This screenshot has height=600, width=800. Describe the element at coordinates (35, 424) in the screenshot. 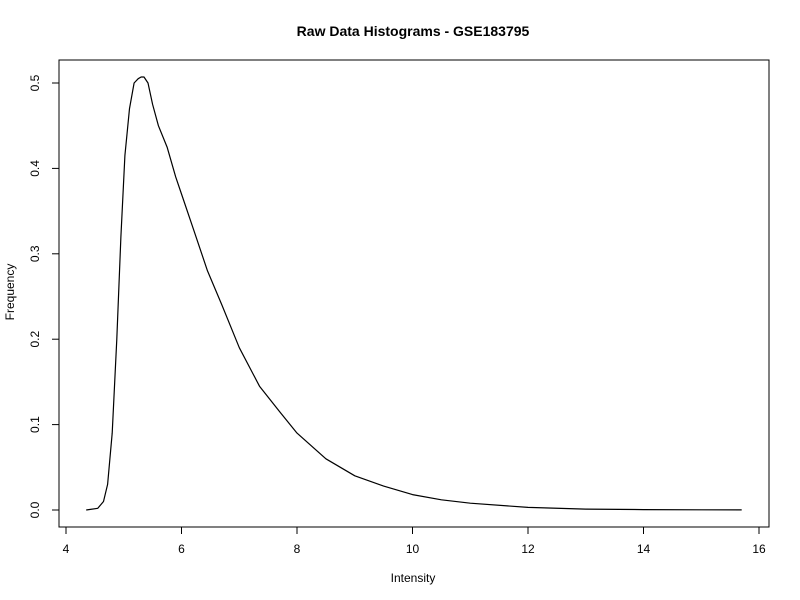

I see `y-tick-label: 0.1` at that location.